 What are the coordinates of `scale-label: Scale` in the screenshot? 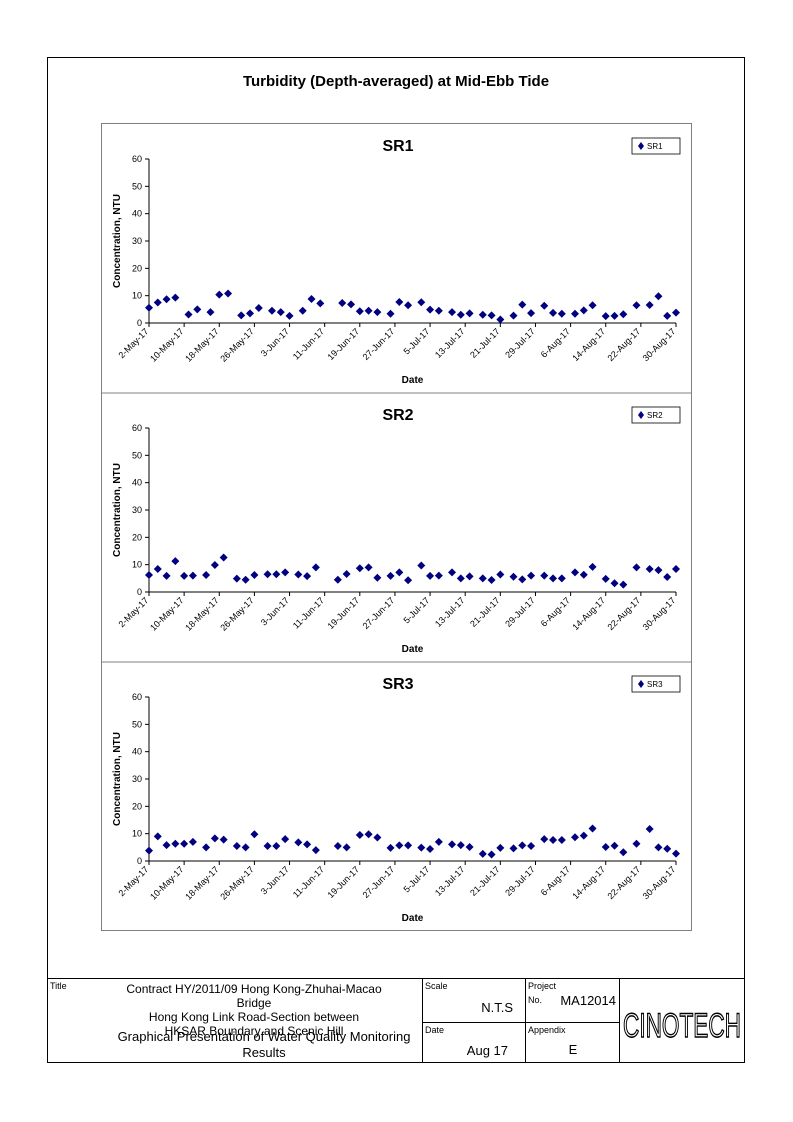 It's located at (436, 986).